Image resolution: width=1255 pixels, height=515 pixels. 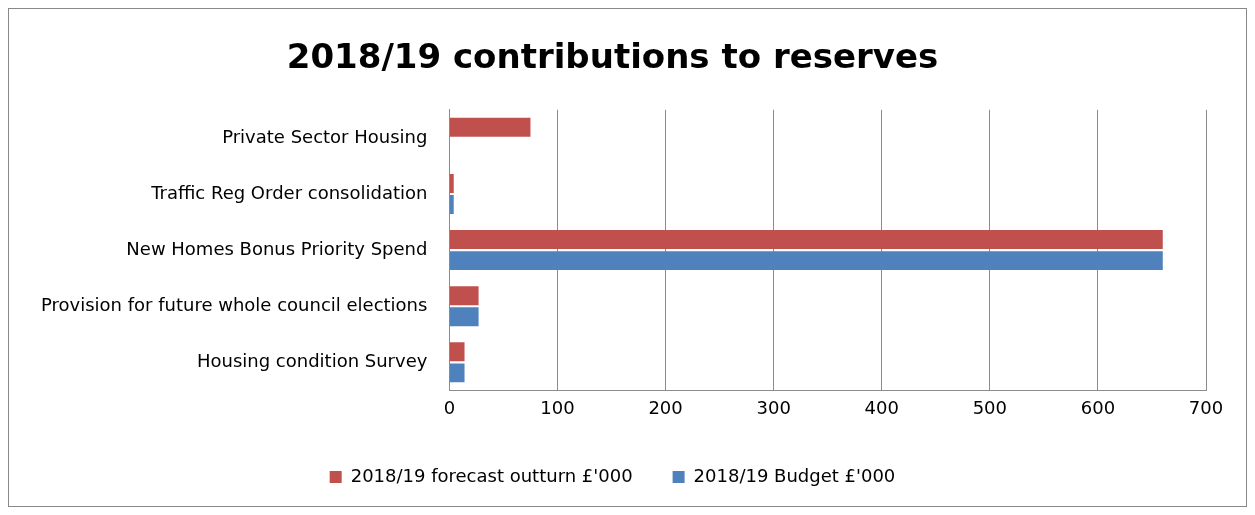 I want to click on x-tick-label: 700, so click(x=1206, y=407).